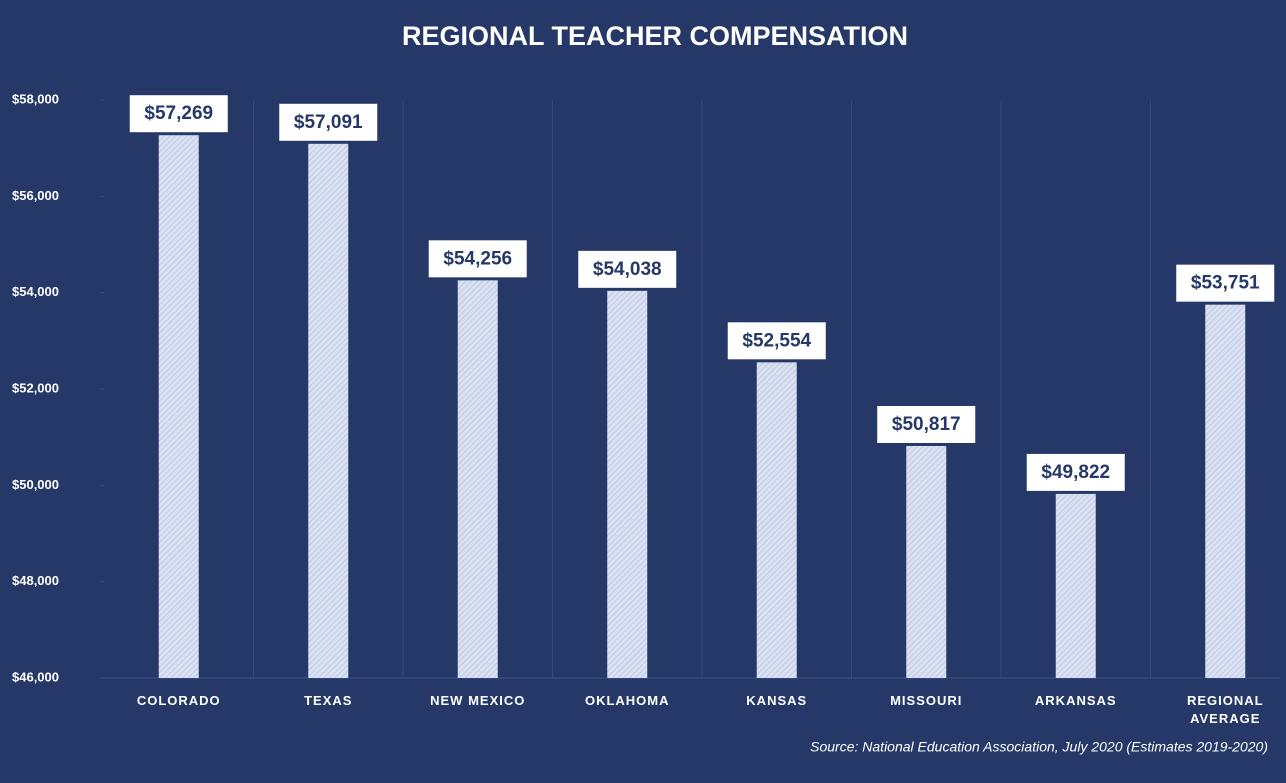 The width and height of the screenshot is (1286, 783). What do you see at coordinates (478, 700) in the screenshot?
I see `x-tick-label: NEW MEXICO` at bounding box center [478, 700].